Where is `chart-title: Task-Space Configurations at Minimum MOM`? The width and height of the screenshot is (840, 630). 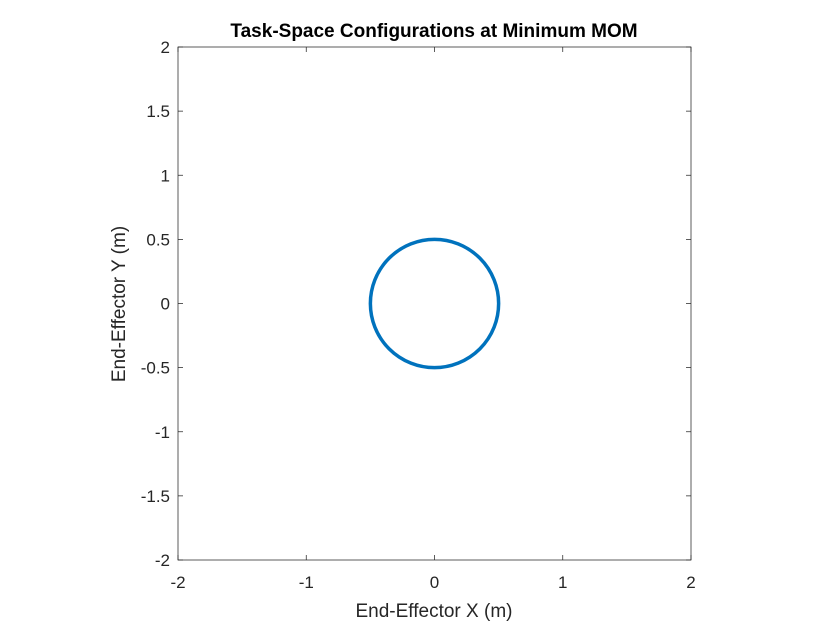 chart-title: Task-Space Configurations at Minimum MOM is located at coordinates (433, 31).